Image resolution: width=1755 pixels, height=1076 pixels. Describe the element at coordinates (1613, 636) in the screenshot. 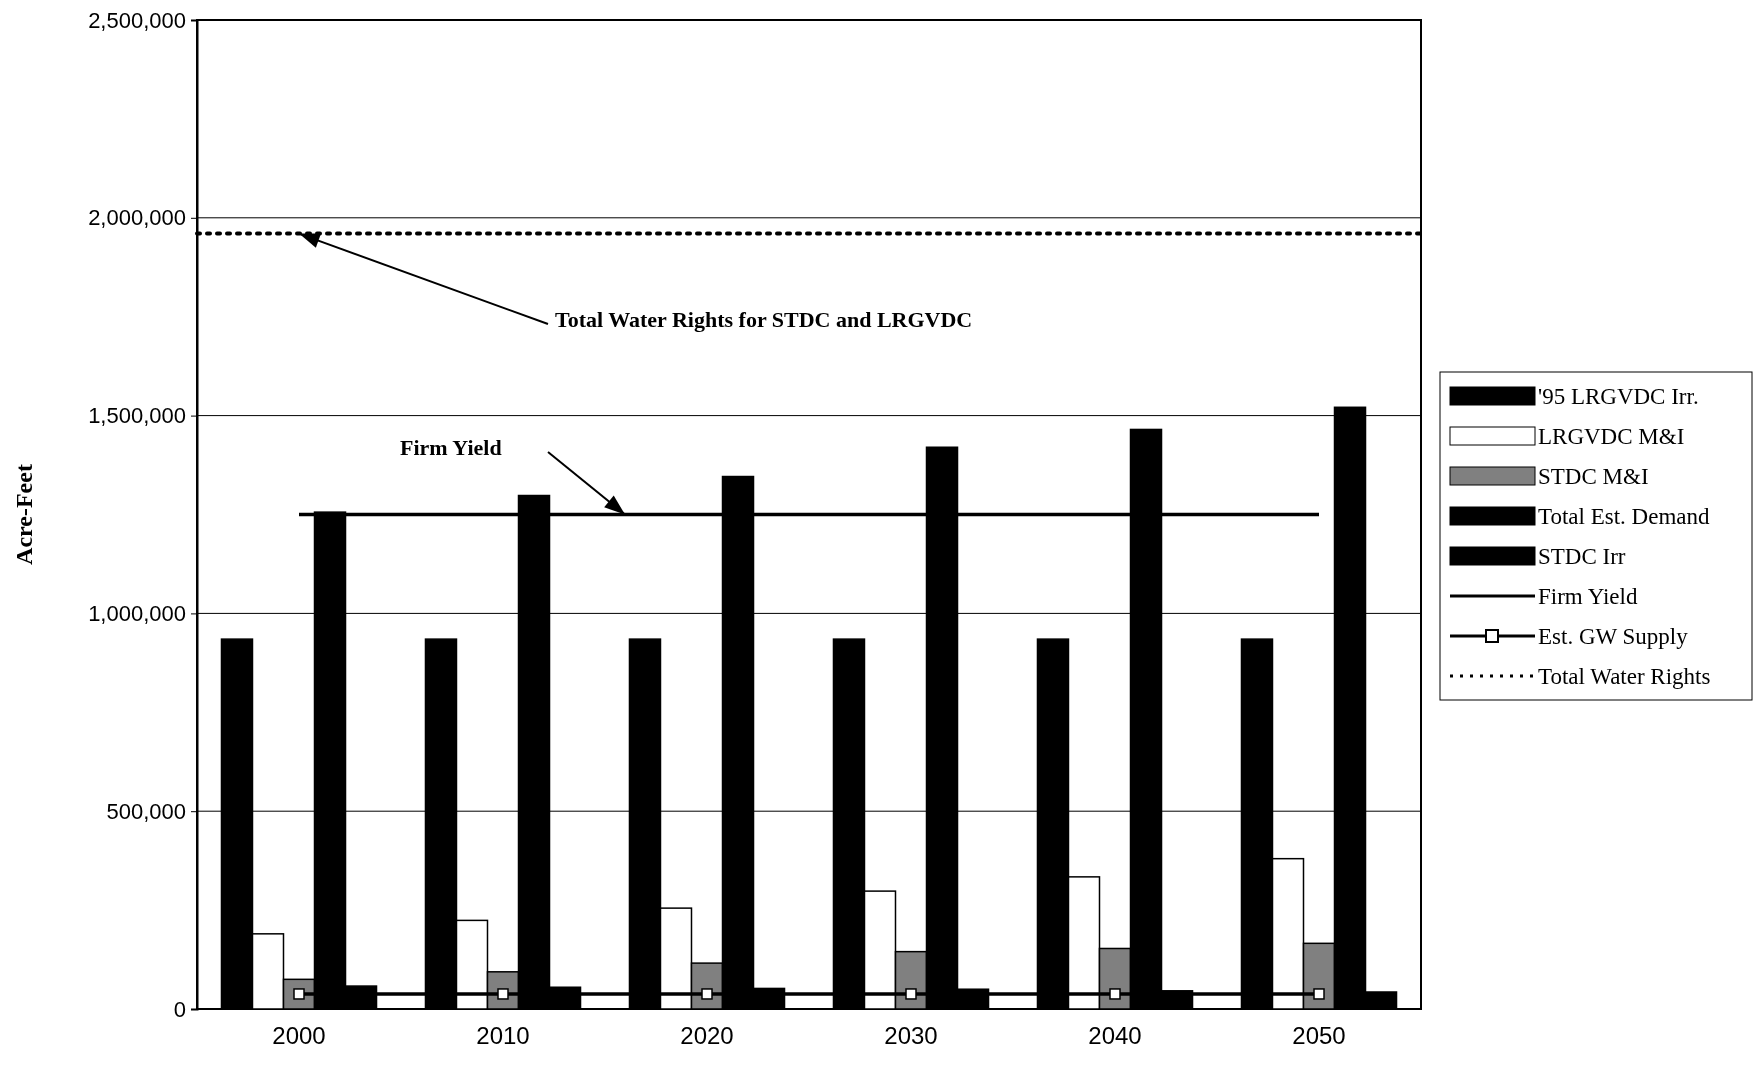

I see `legend-label: Est. GW Supply` at that location.